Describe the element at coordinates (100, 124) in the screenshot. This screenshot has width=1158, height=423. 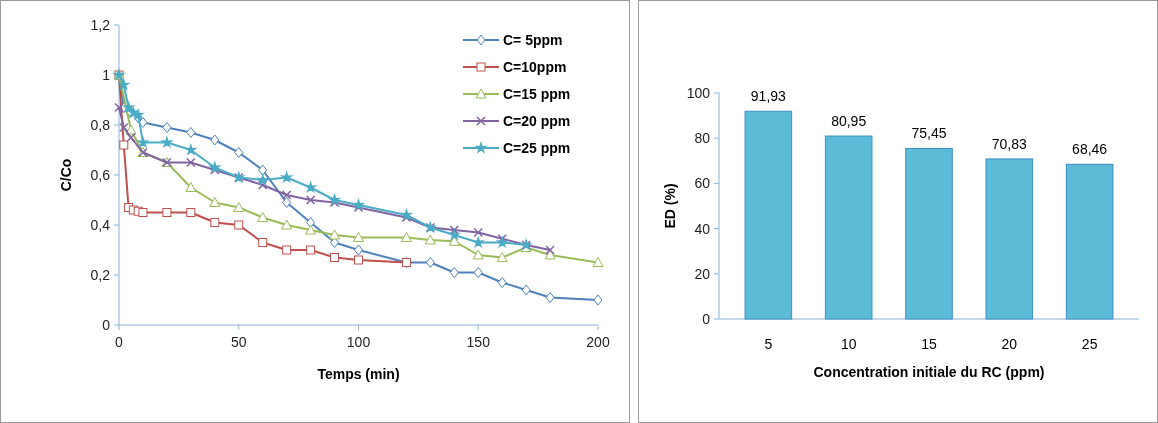
I see `y-tick-label: 0,8` at that location.